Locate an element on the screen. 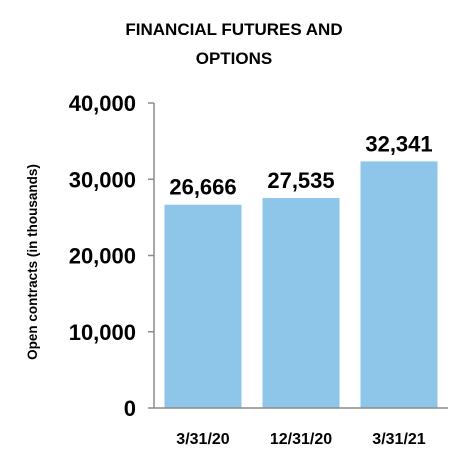 Image resolution: width=466 pixels, height=466 pixels. y-tick-label-5: 40,000 is located at coordinates (102, 103).